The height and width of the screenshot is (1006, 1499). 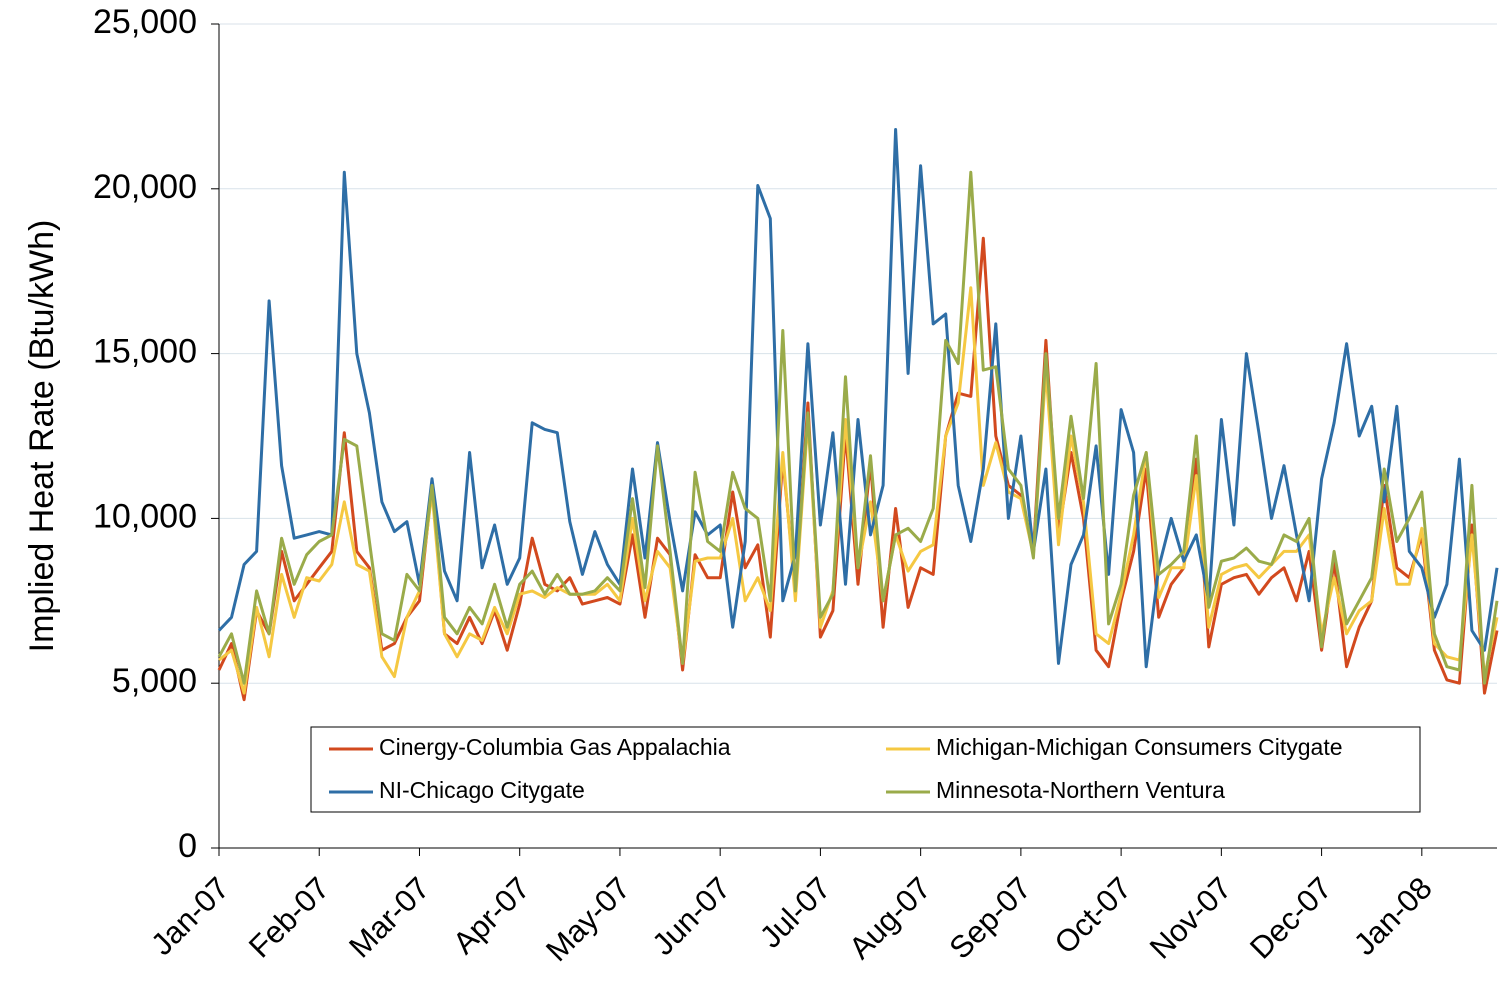 What do you see at coordinates (555, 747) in the screenshot?
I see `legend-label: Cinergy-Columbia Gas Appalachia` at bounding box center [555, 747].